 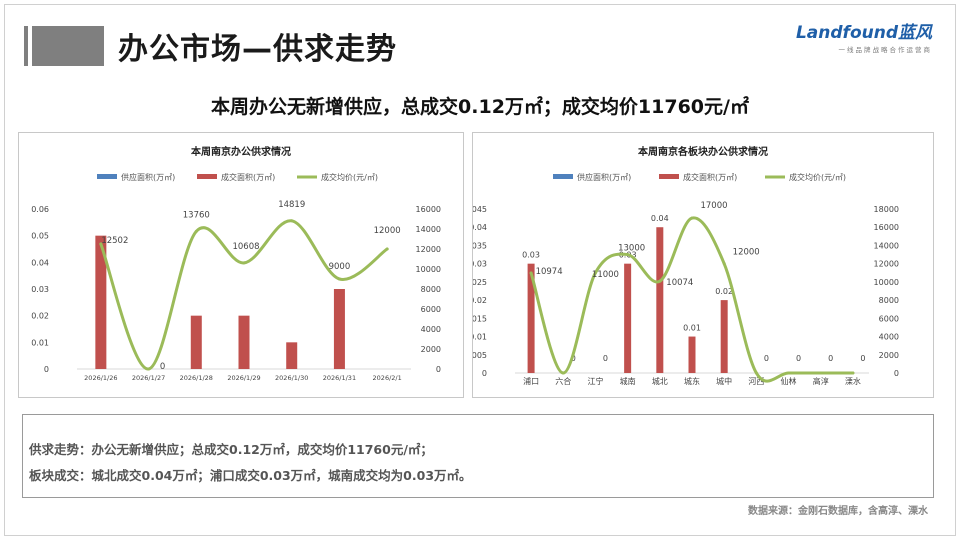 I want to click on chart-title: 本周南京办公供求情况, so click(x=241, y=151).